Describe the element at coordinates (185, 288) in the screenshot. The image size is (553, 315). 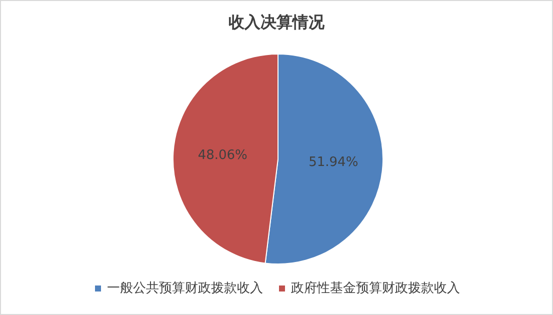
I see `legend-label: 一般公共预算财政拨款收入` at that location.